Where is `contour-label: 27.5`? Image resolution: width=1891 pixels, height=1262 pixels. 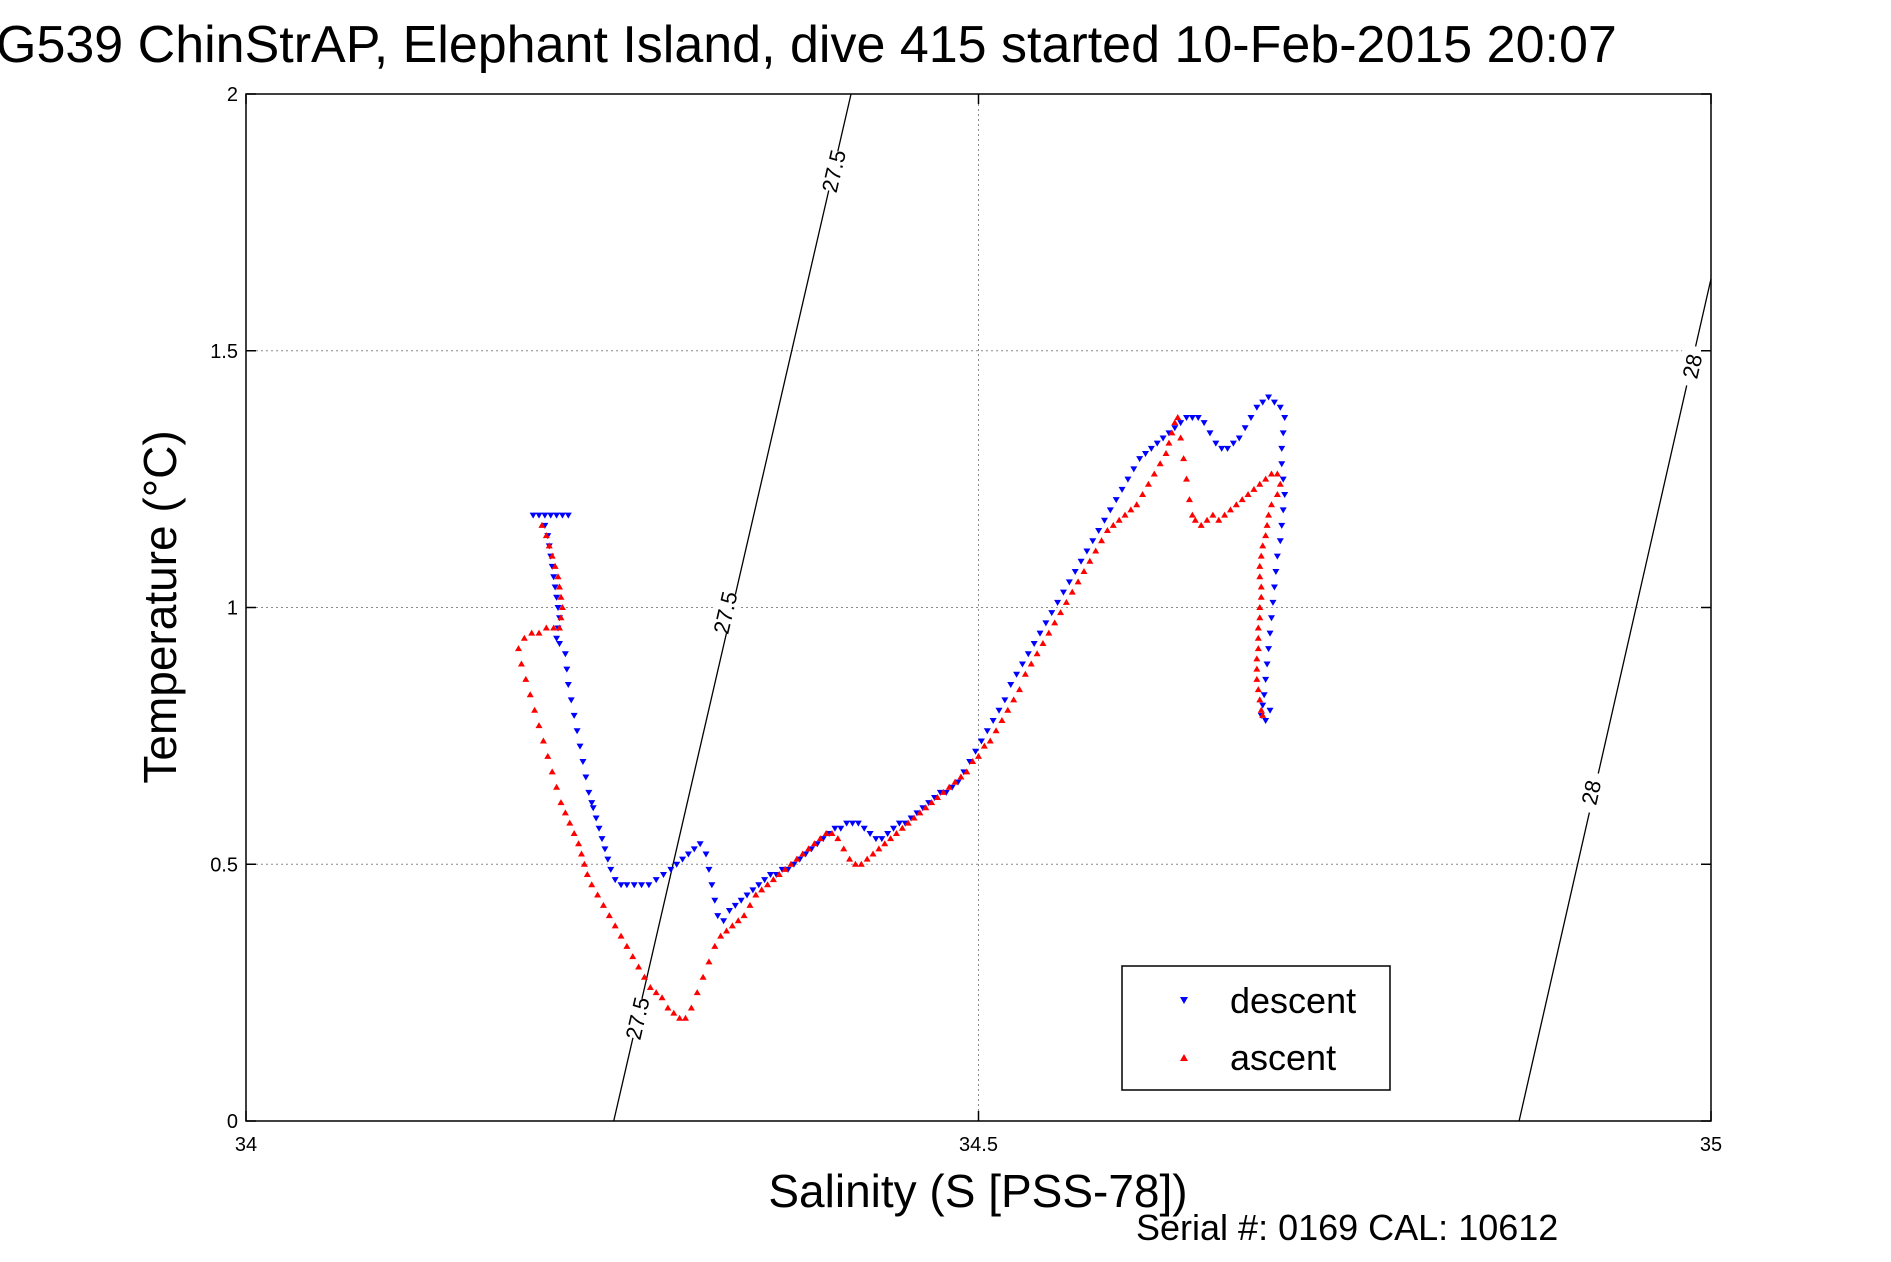
contour-label: 27.5 is located at coordinates (638, 1018).